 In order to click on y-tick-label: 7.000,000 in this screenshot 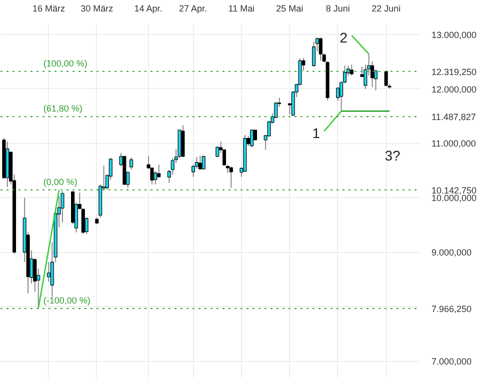, I will do `click(452, 361)`.